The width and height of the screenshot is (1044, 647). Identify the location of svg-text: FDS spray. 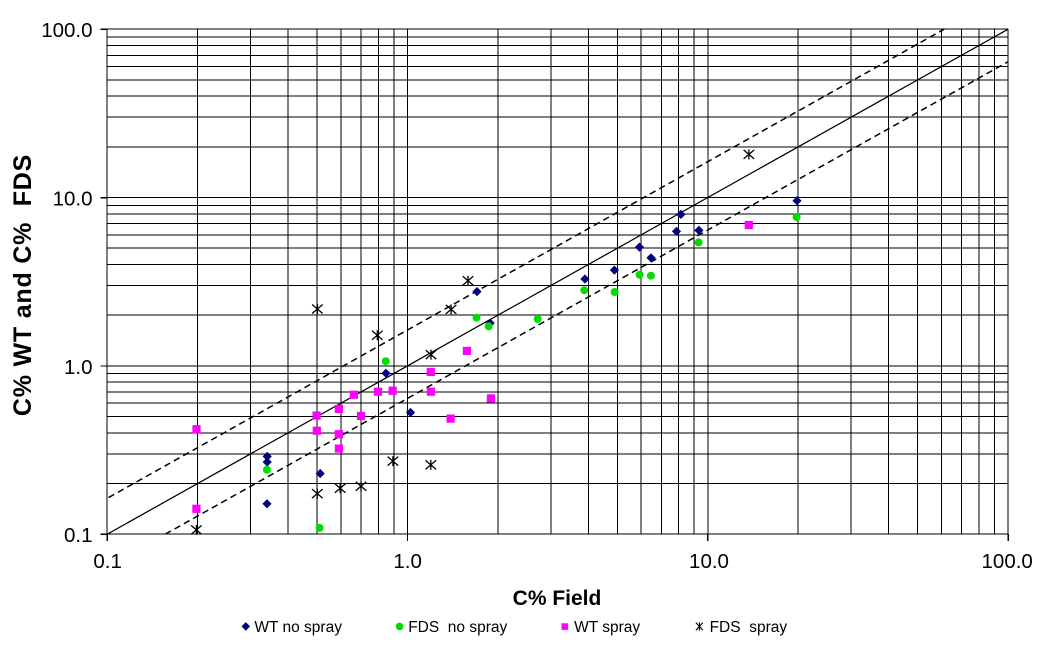
(749, 627).